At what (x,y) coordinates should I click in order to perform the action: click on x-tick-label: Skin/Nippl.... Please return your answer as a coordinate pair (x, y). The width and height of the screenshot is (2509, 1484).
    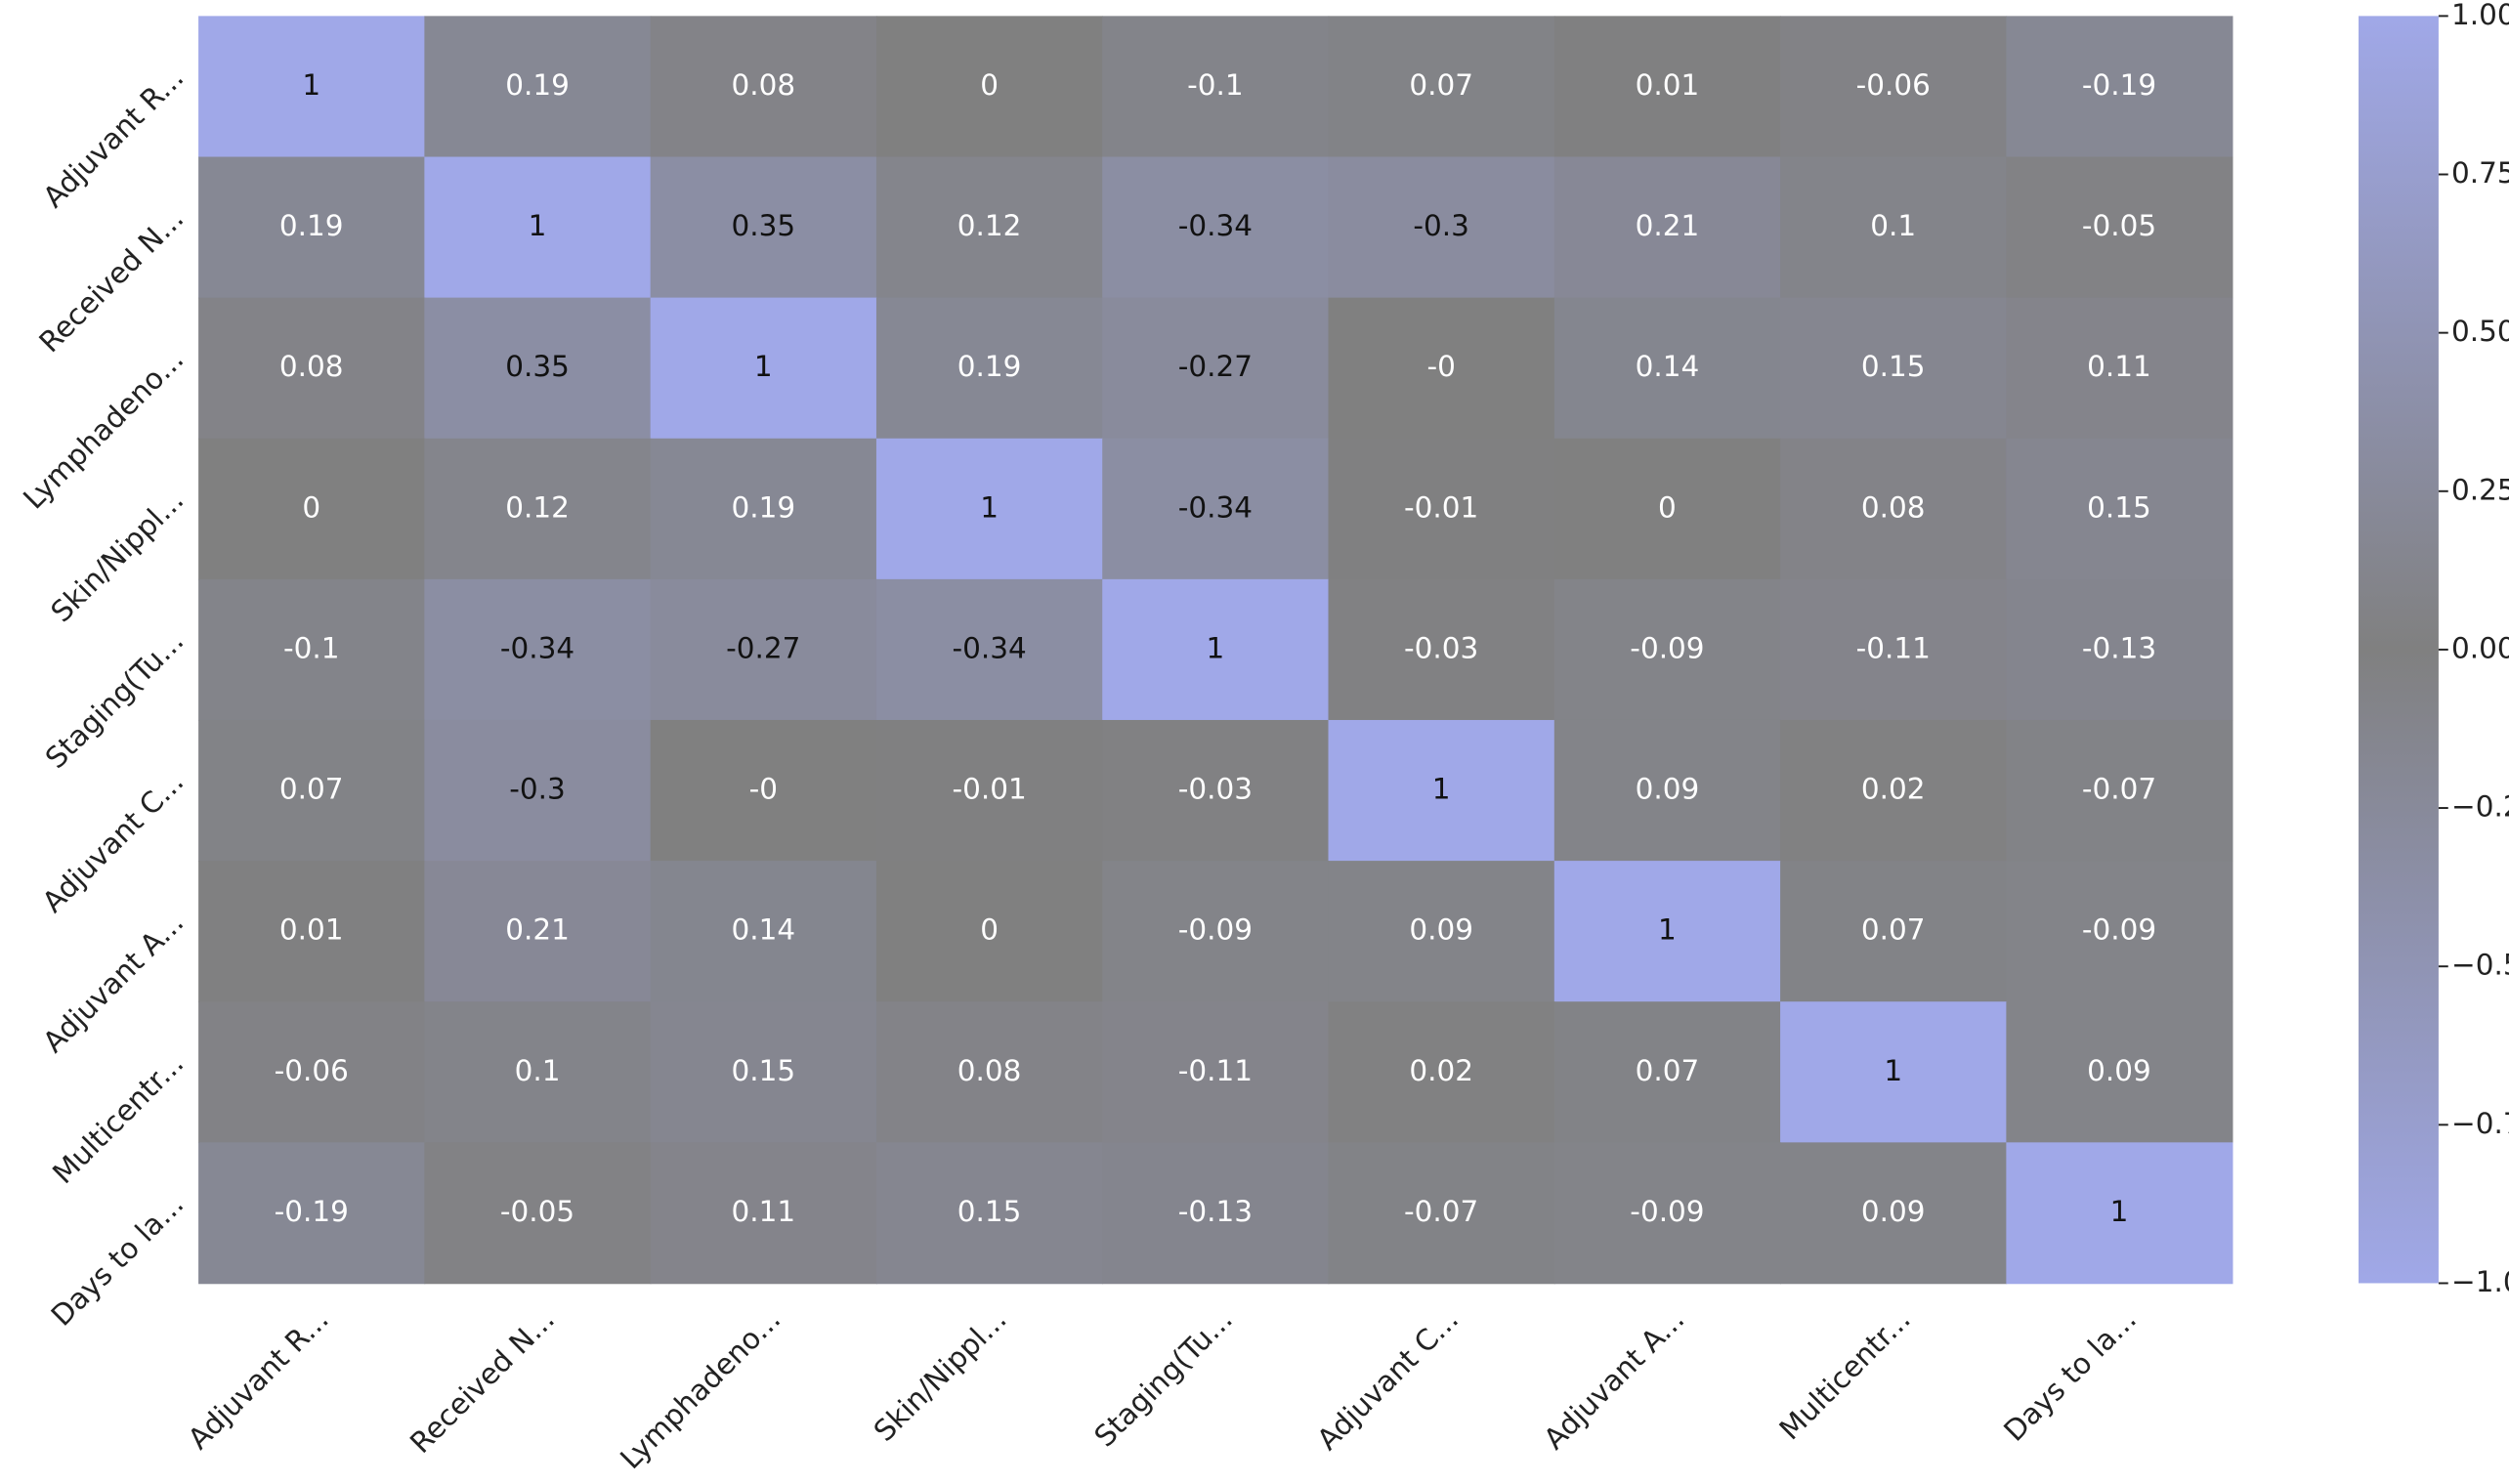
    Looking at the image, I should click on (940, 1375).